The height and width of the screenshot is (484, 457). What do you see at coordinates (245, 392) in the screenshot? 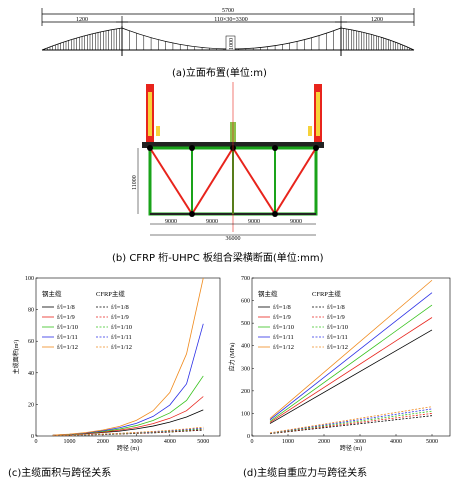
I see `y-tick-label: 200` at bounding box center [245, 392].